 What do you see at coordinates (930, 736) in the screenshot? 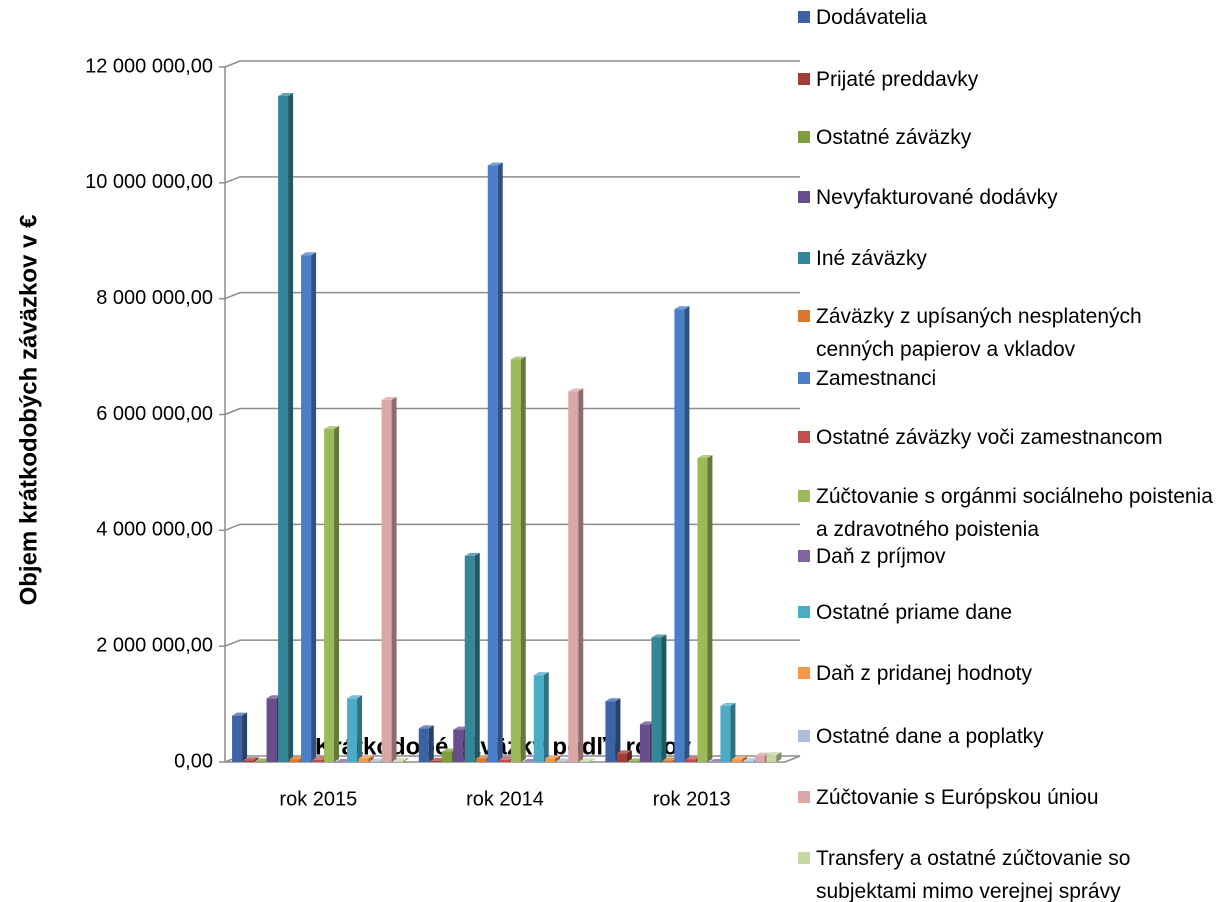
I see `legend-label: Ostatné dane a poplatky` at bounding box center [930, 736].